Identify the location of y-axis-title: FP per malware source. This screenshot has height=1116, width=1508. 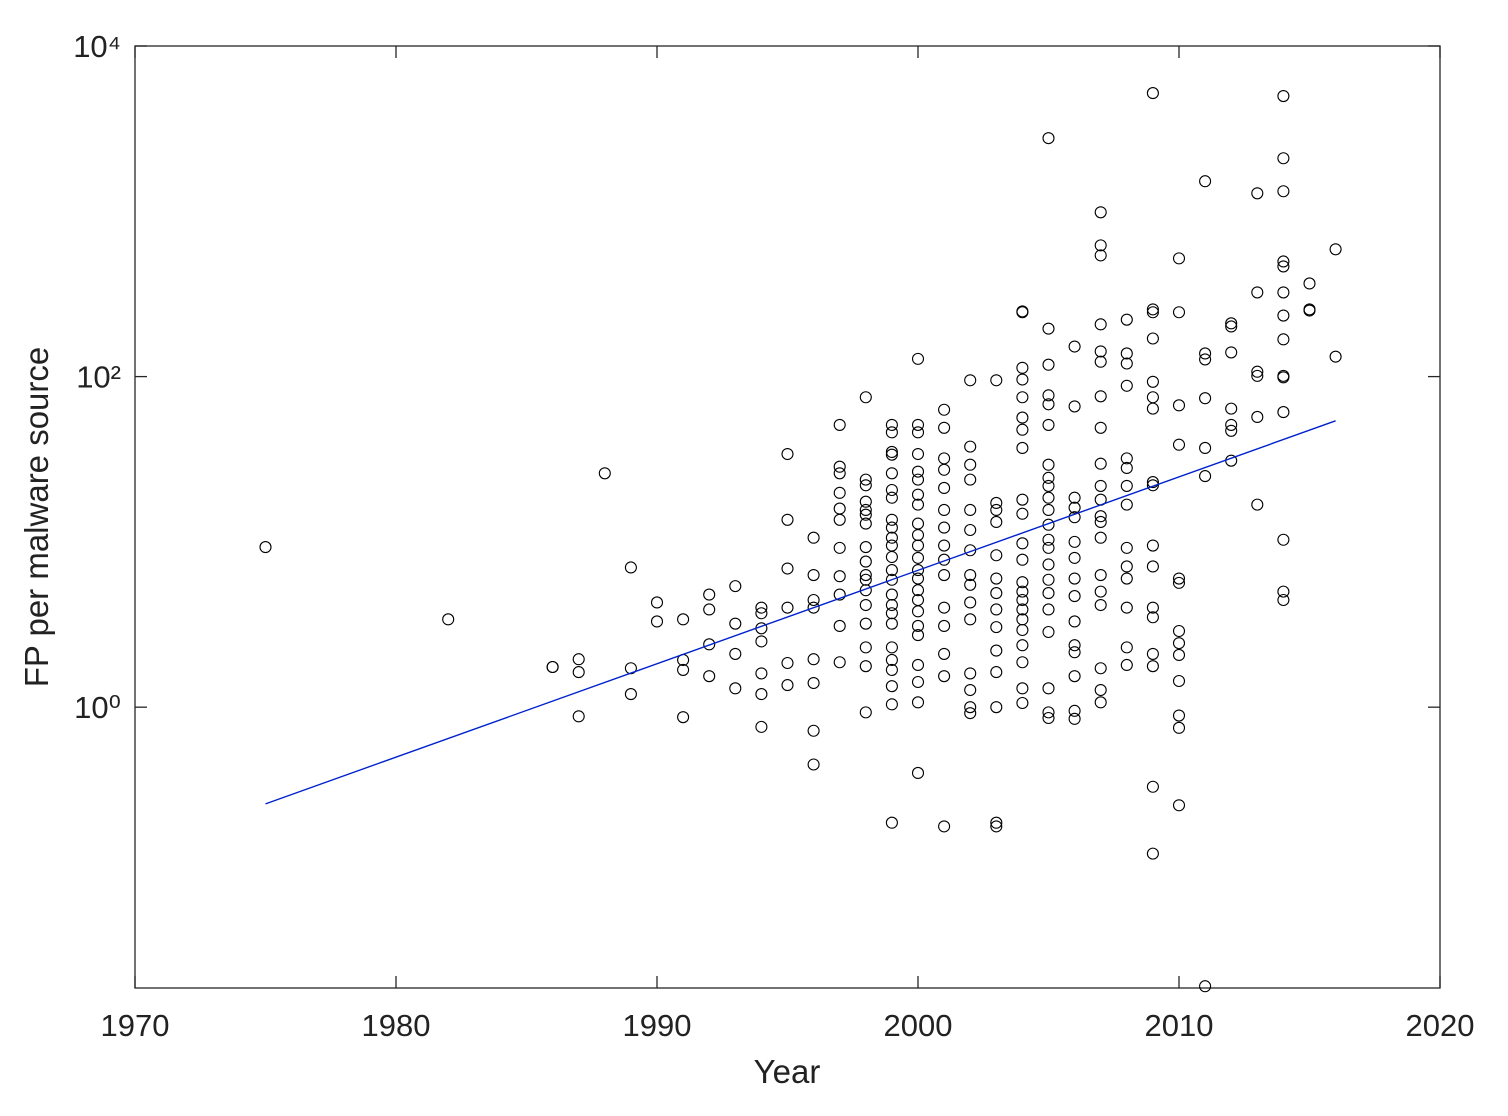
(36, 517).